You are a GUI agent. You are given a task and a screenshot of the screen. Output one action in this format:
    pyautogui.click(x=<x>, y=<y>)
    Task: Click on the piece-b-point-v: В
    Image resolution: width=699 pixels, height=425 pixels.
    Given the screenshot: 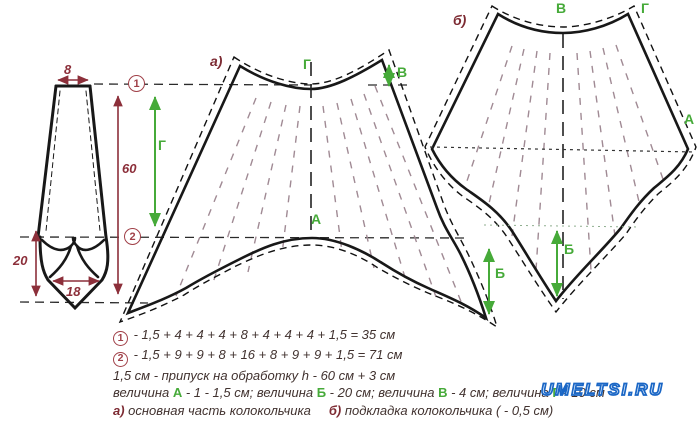 What is the action you would take?
    pyautogui.click(x=561, y=8)
    